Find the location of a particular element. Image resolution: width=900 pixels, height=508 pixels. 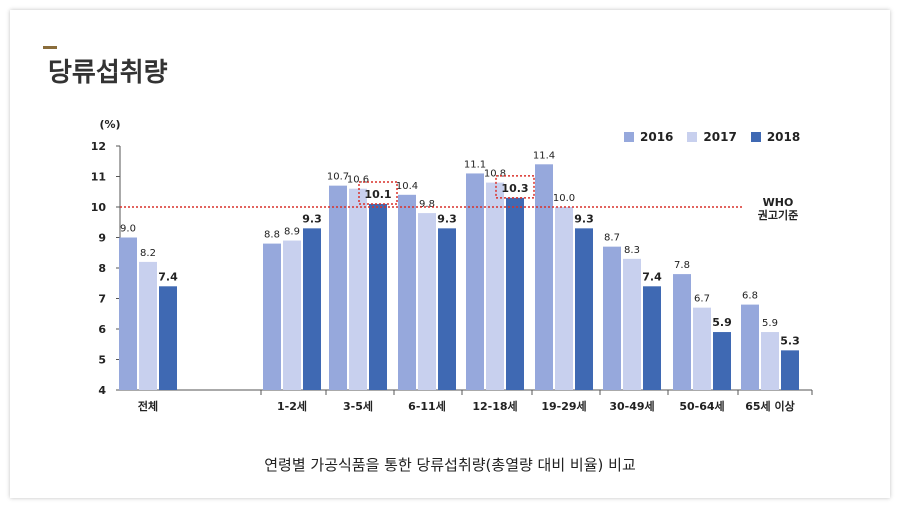

data-label: 9.0 is located at coordinates (128, 229).